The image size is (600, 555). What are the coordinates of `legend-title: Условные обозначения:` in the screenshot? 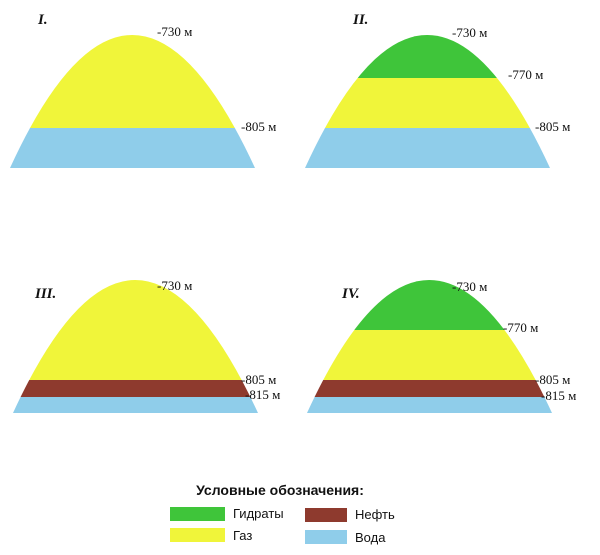 It's located at (280, 490).